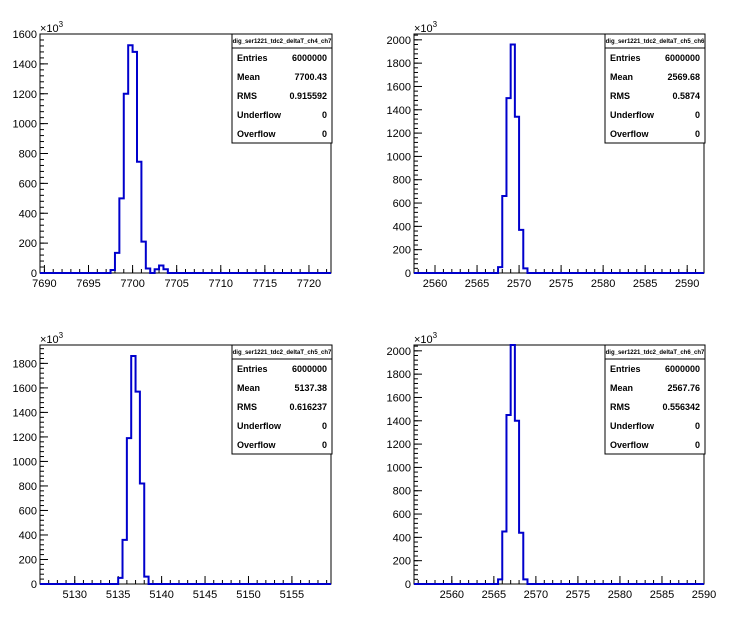 Image resolution: width=746 pixels, height=622 pixels. I want to click on x-tick-label: 7690, so click(44, 284).